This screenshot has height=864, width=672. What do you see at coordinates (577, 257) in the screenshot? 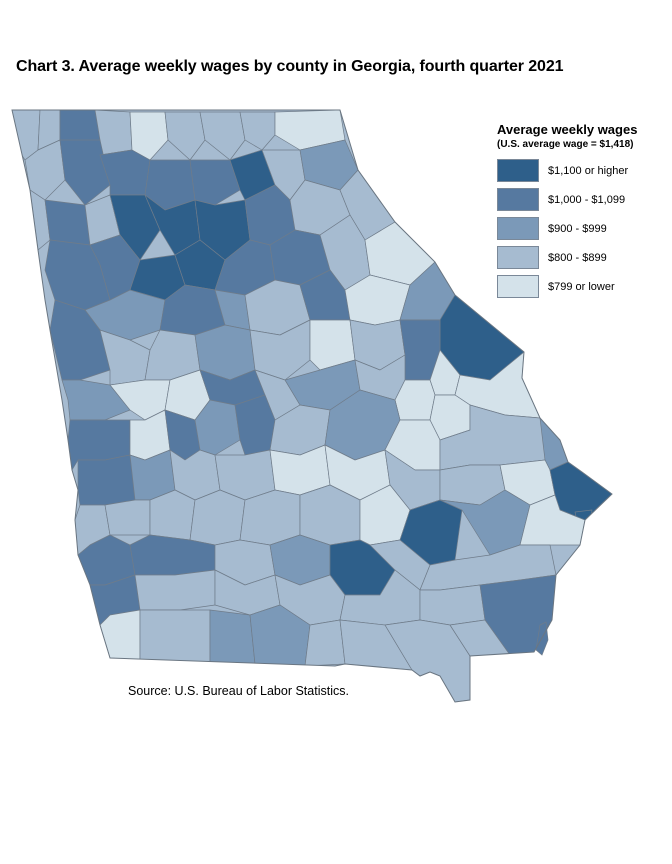
I see `legend-label: $800 - $899` at bounding box center [577, 257].